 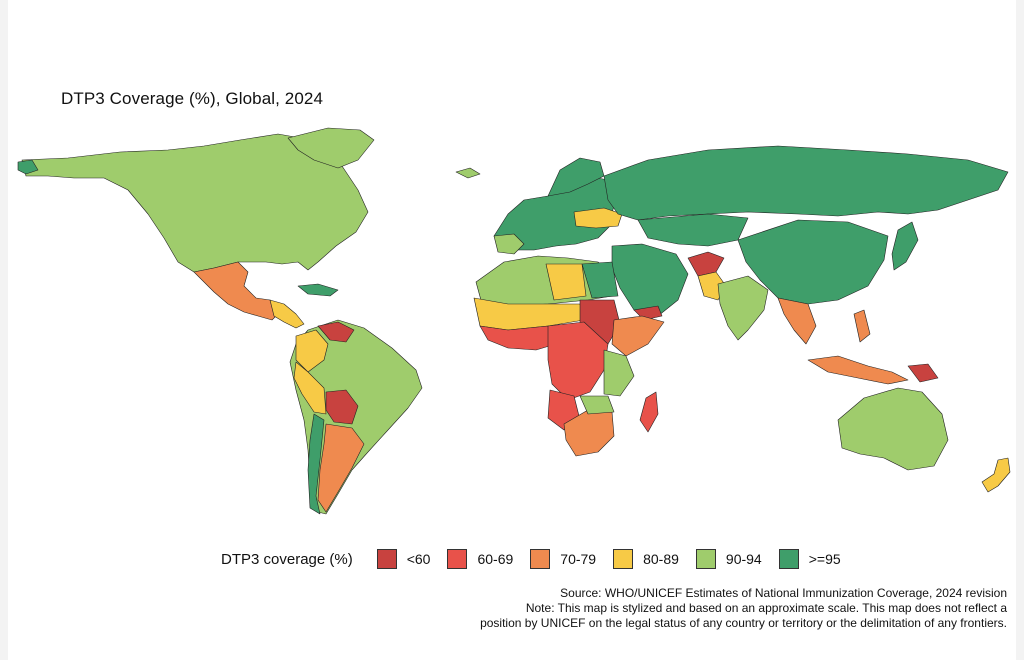 What do you see at coordinates (566, 282) in the screenshot?
I see `libya` at bounding box center [566, 282].